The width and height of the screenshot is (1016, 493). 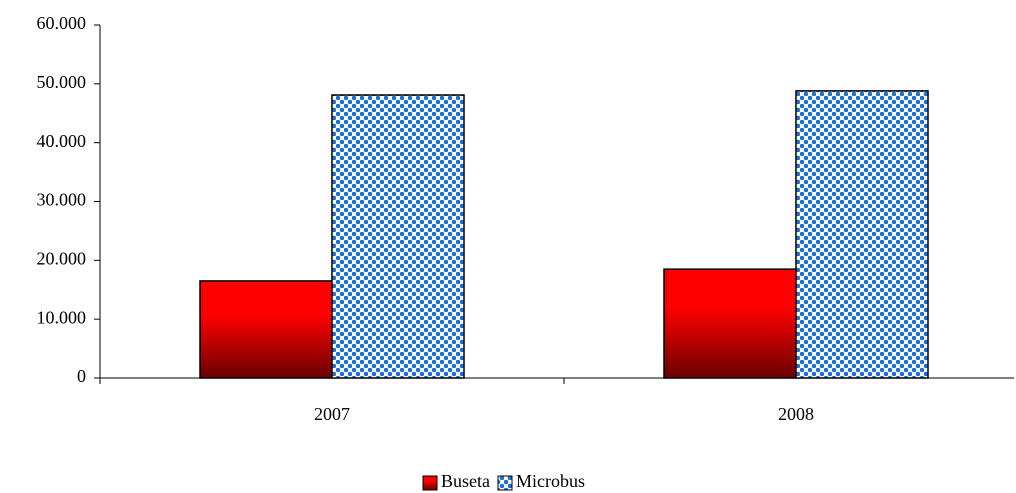 I want to click on legend-label: Buseta, so click(x=465, y=481).